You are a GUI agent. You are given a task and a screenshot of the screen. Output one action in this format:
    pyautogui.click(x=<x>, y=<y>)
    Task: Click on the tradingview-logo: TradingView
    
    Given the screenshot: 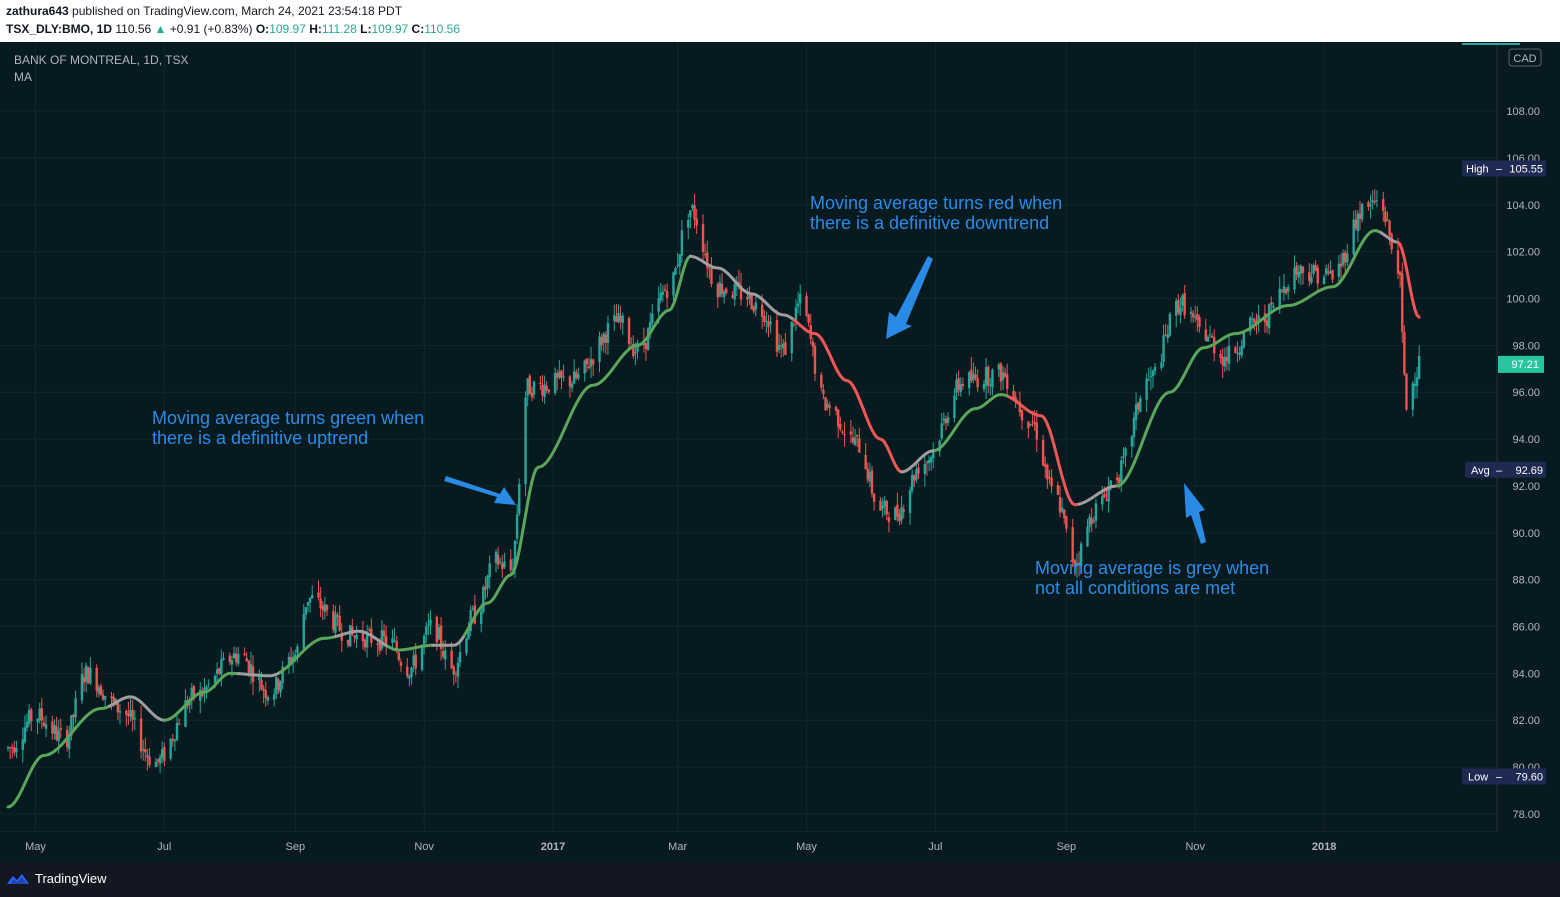 What is the action you would take?
    pyautogui.click(x=56, y=878)
    